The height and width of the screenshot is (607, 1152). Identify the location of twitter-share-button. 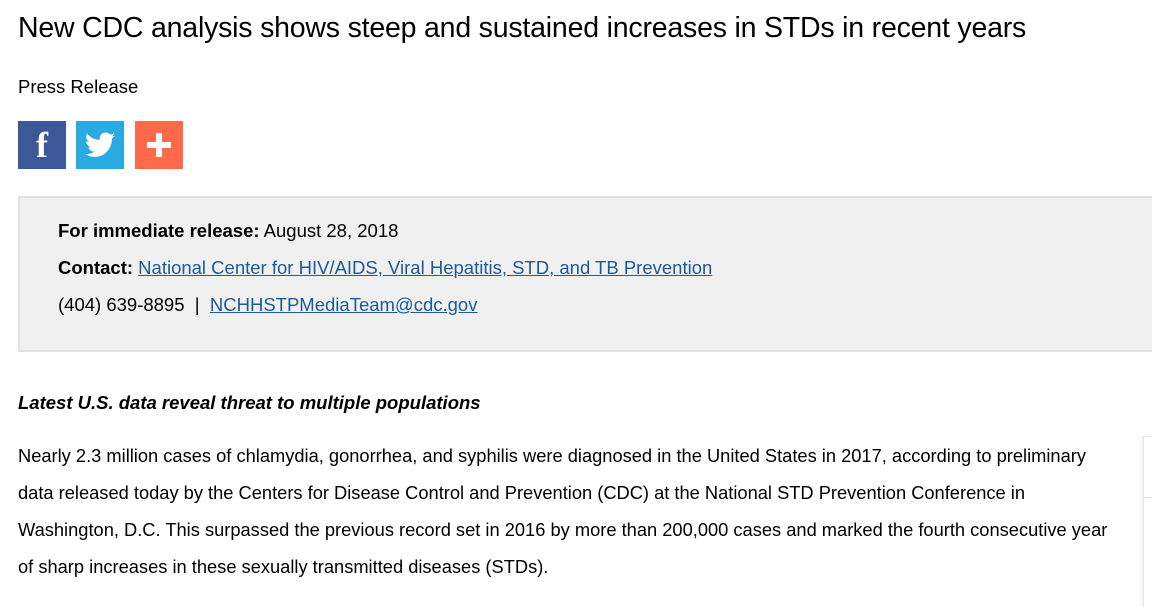
(100, 145).